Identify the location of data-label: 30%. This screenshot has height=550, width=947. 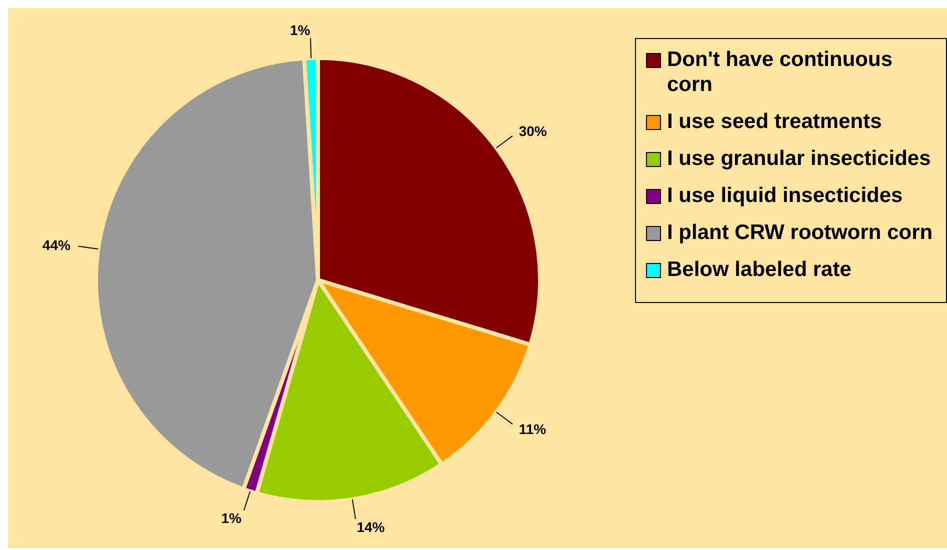
(533, 131).